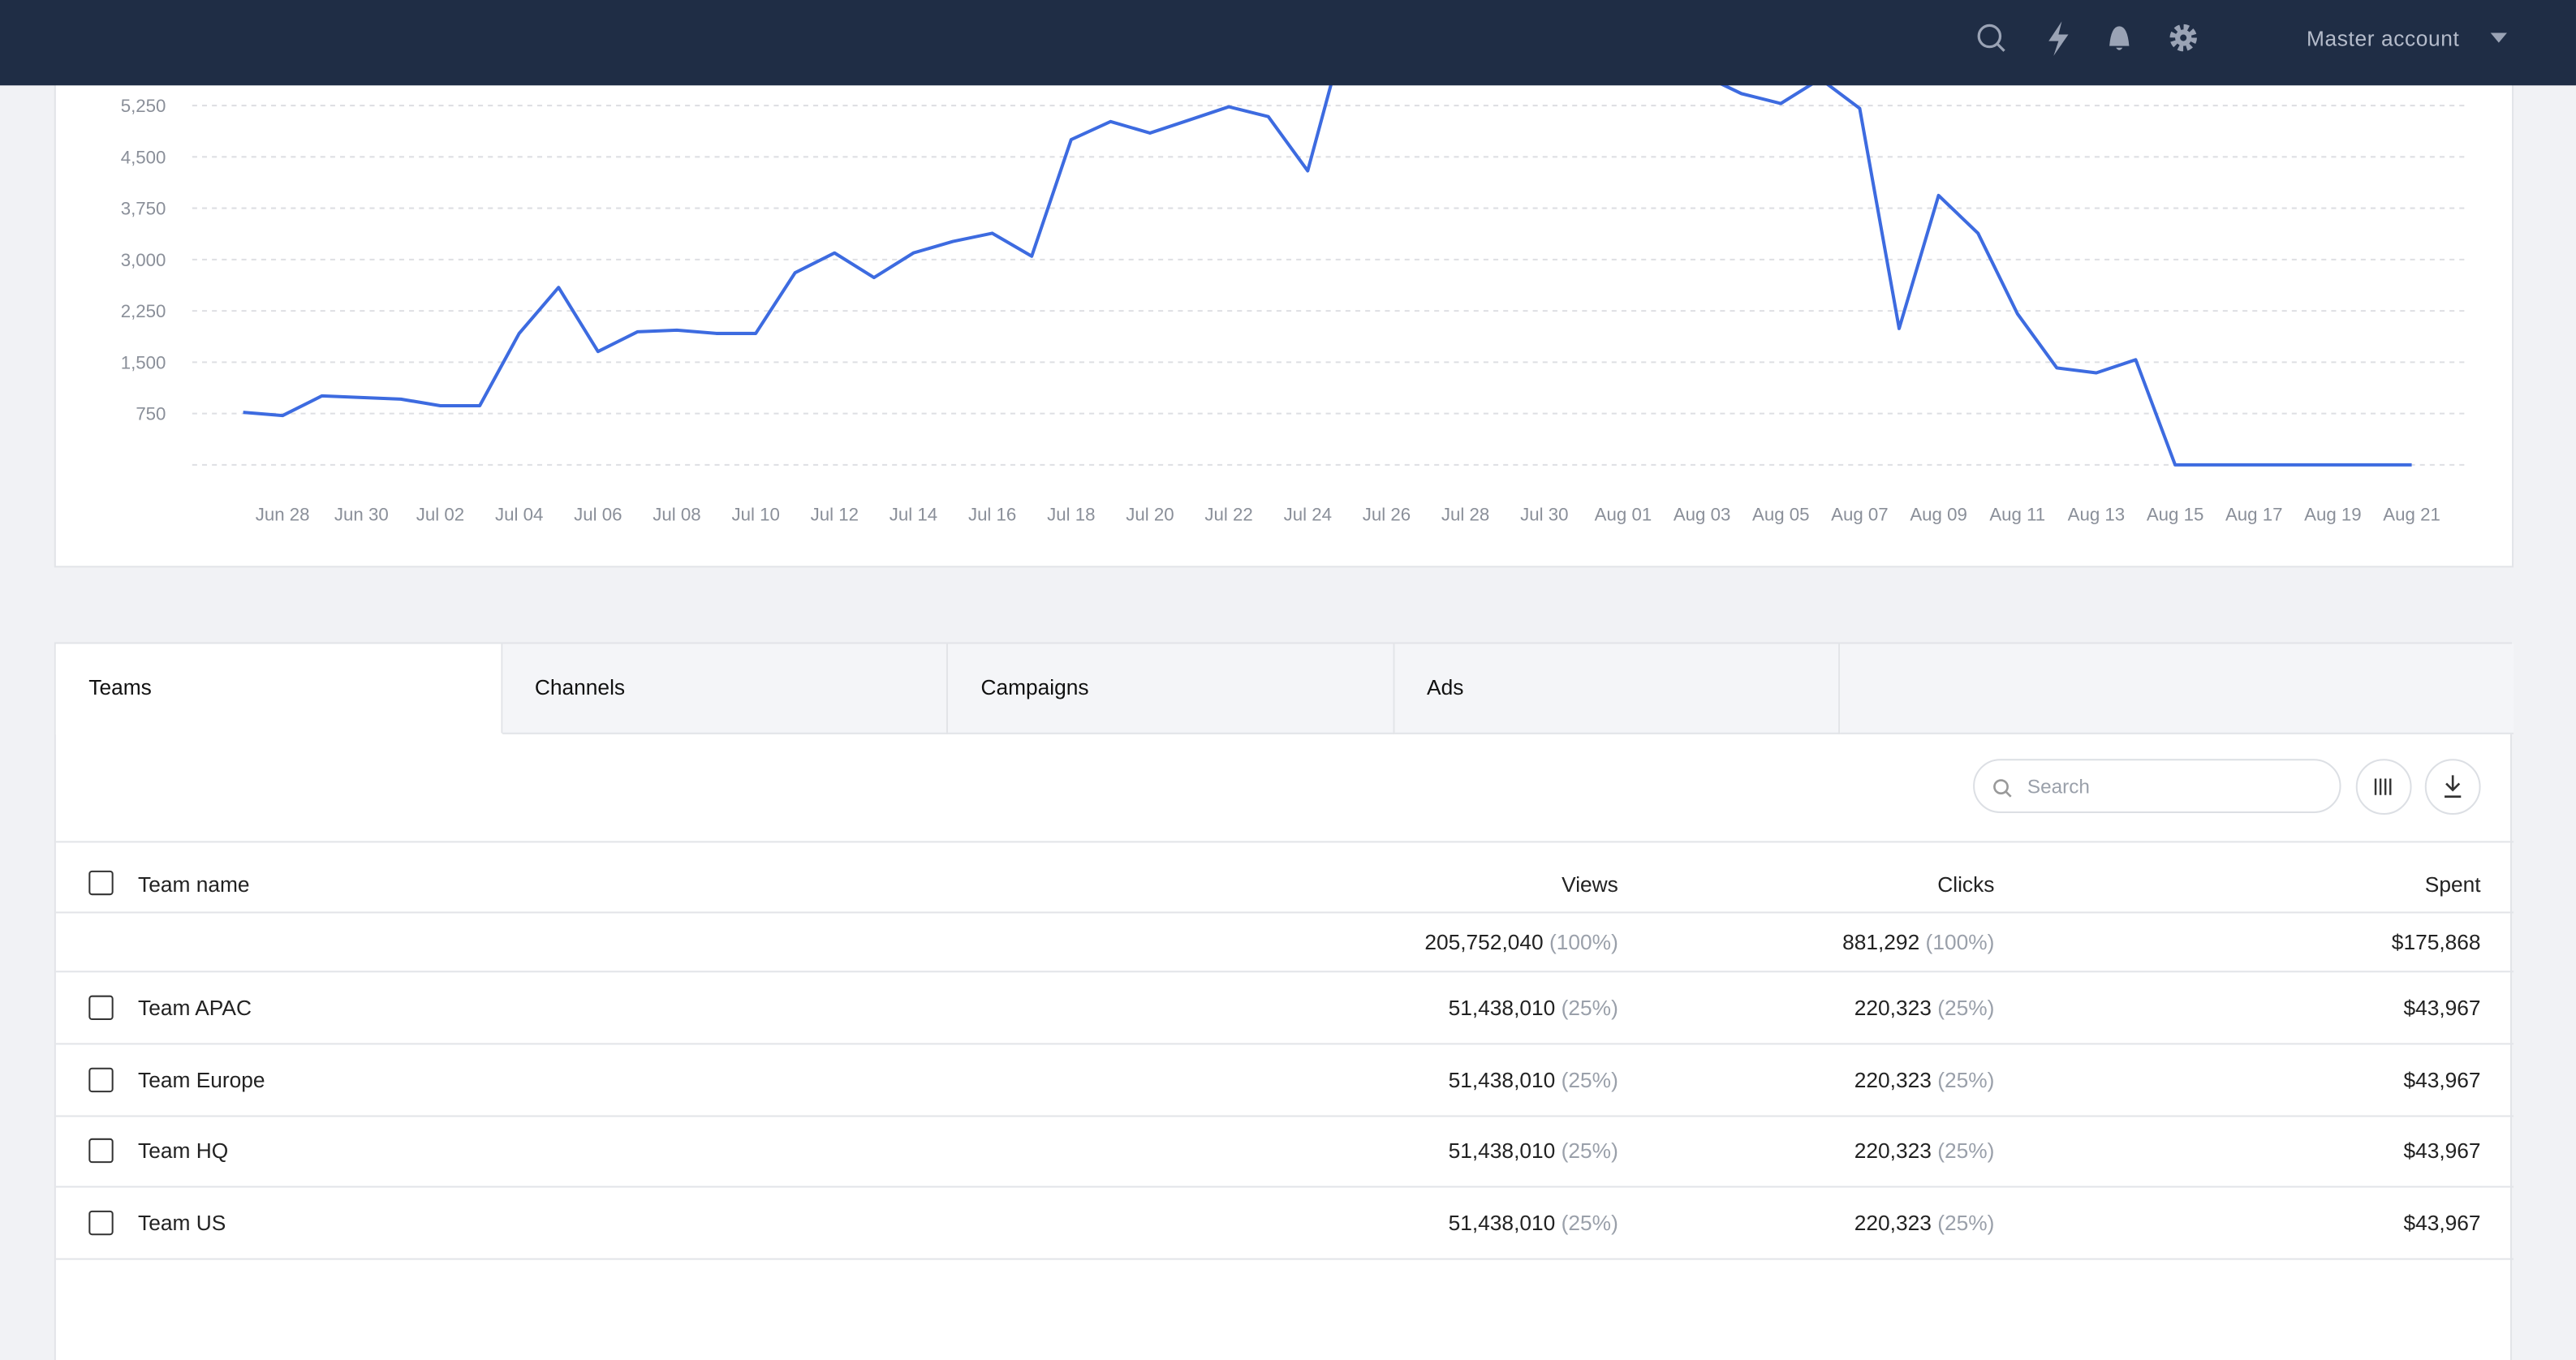 Image resolution: width=2576 pixels, height=1360 pixels. Describe the element at coordinates (143, 311) in the screenshot. I see `y-tick-label: 2,250` at that location.